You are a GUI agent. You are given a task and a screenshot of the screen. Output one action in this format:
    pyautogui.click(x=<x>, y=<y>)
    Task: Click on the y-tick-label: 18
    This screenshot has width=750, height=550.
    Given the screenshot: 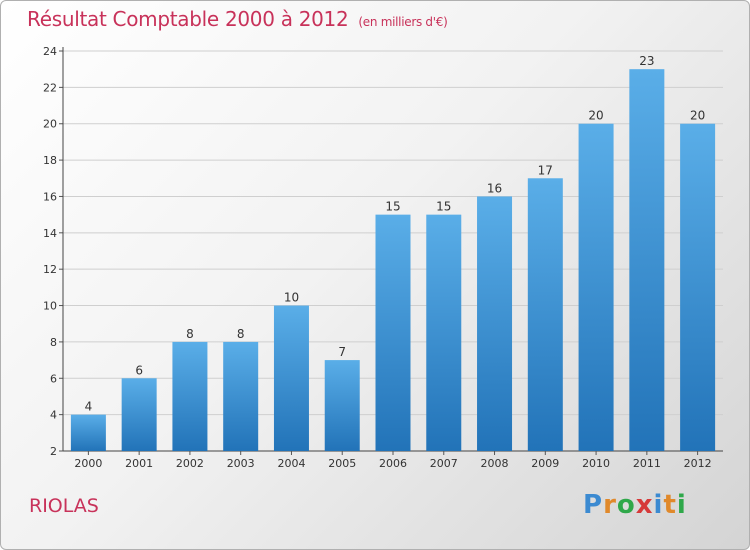 What is the action you would take?
    pyautogui.click(x=50, y=160)
    